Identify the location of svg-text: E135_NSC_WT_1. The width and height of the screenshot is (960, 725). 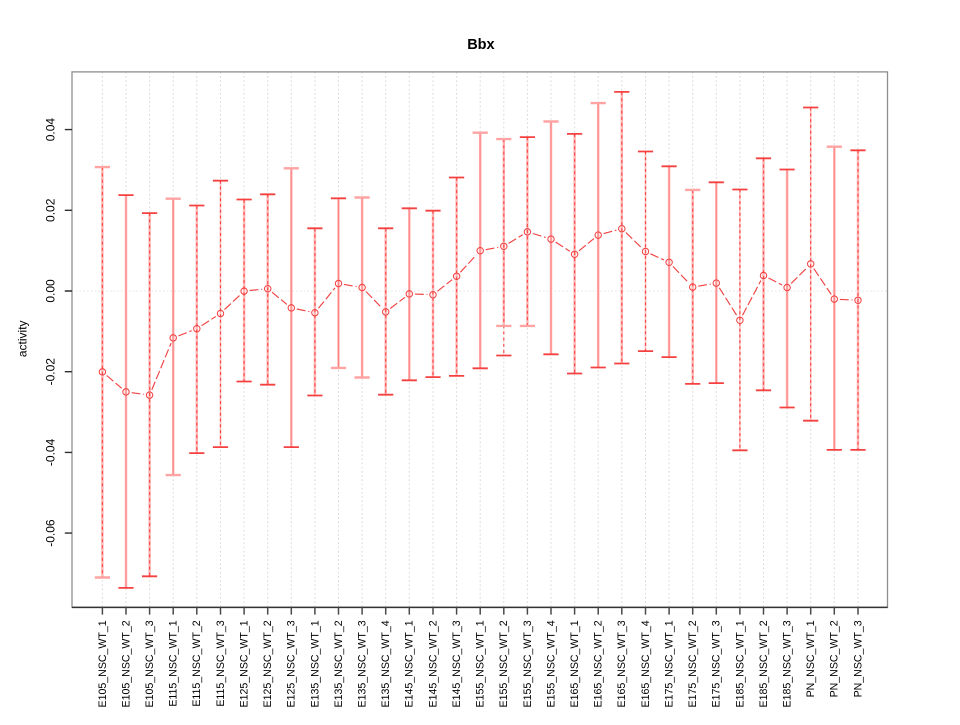
(315, 663).